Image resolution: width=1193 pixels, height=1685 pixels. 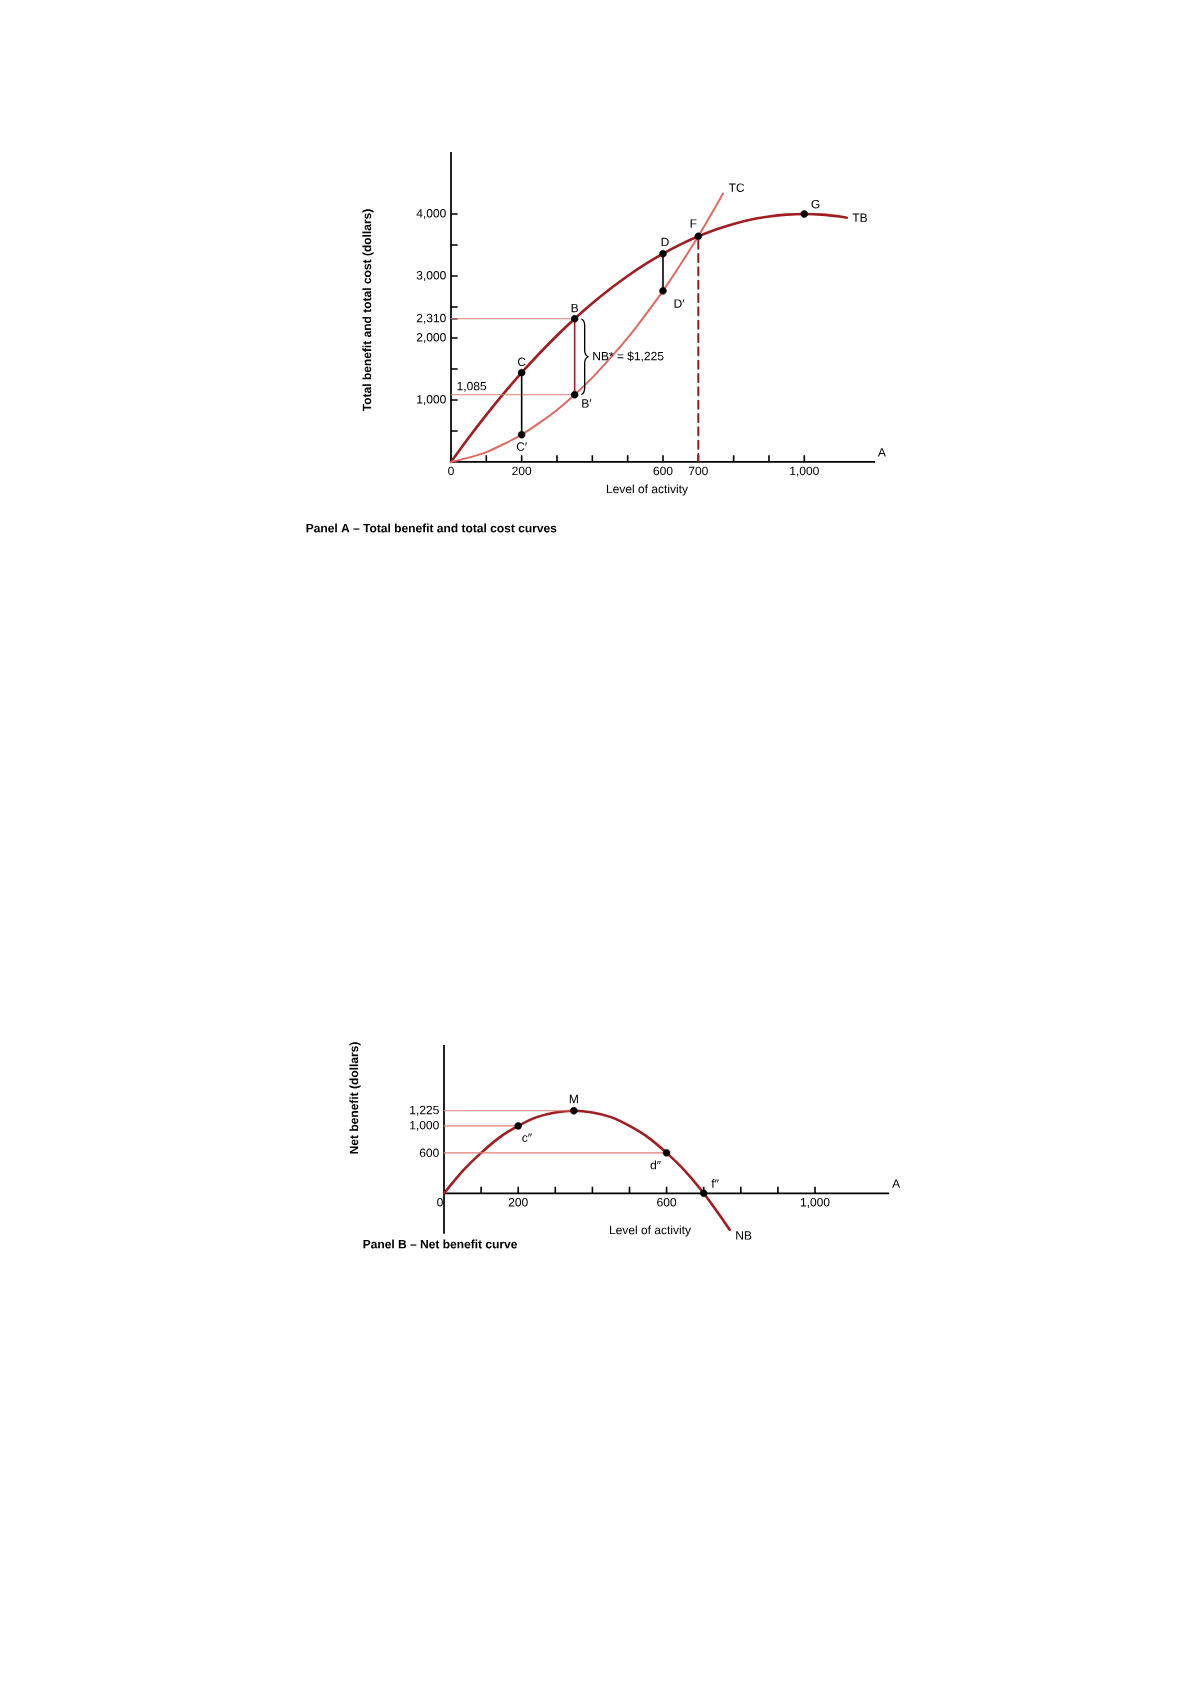 I want to click on annotation: d″, so click(x=655, y=1165).